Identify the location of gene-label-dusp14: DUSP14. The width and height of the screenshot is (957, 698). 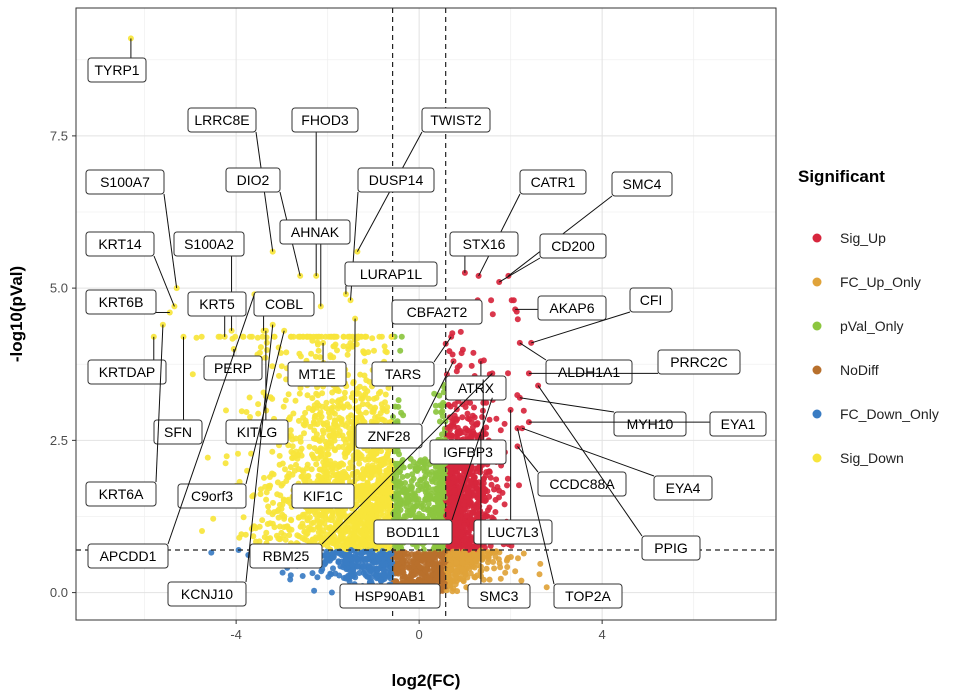
(392, 234).